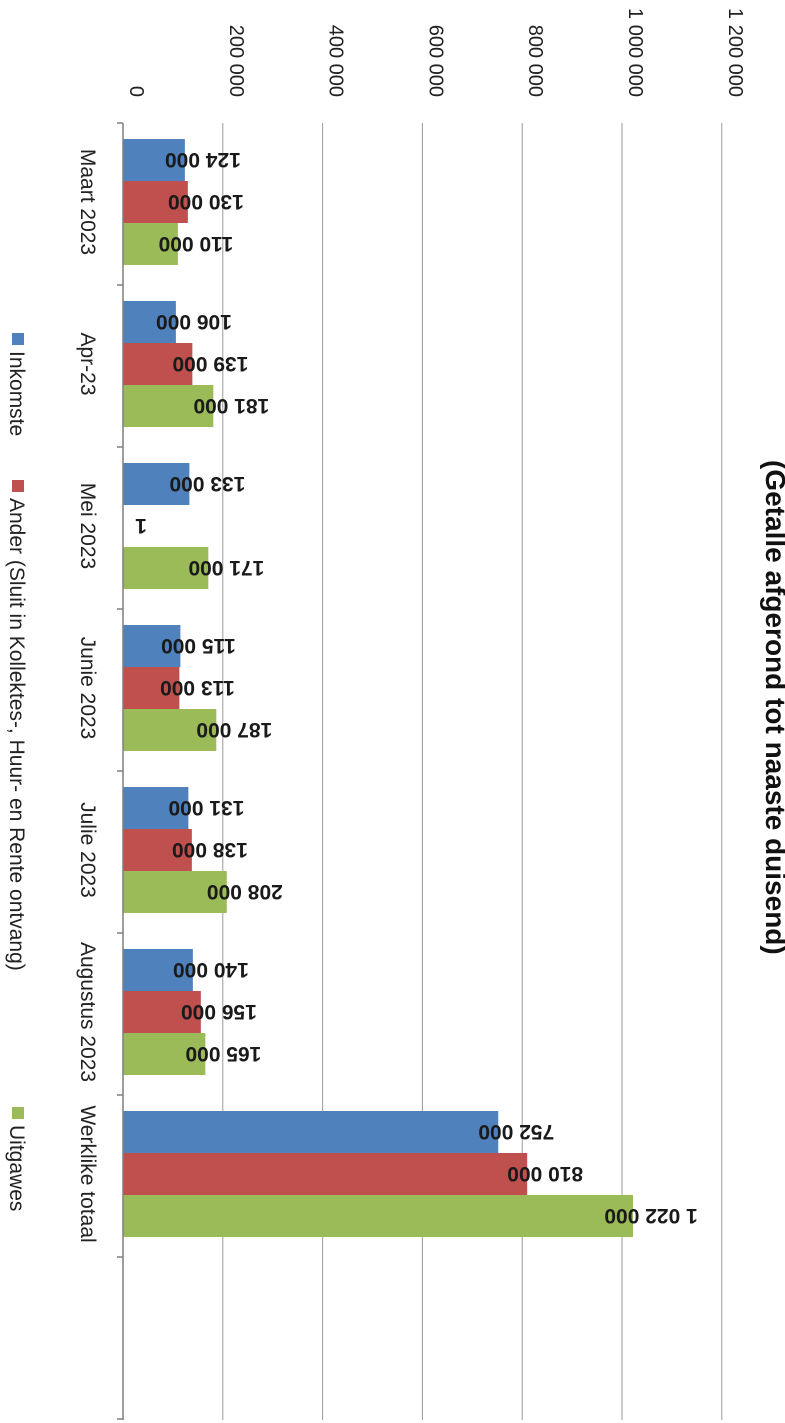 This screenshot has height=1423, width=785. What do you see at coordinates (16, 393) in the screenshot?
I see `legend-label: Inkomste` at bounding box center [16, 393].